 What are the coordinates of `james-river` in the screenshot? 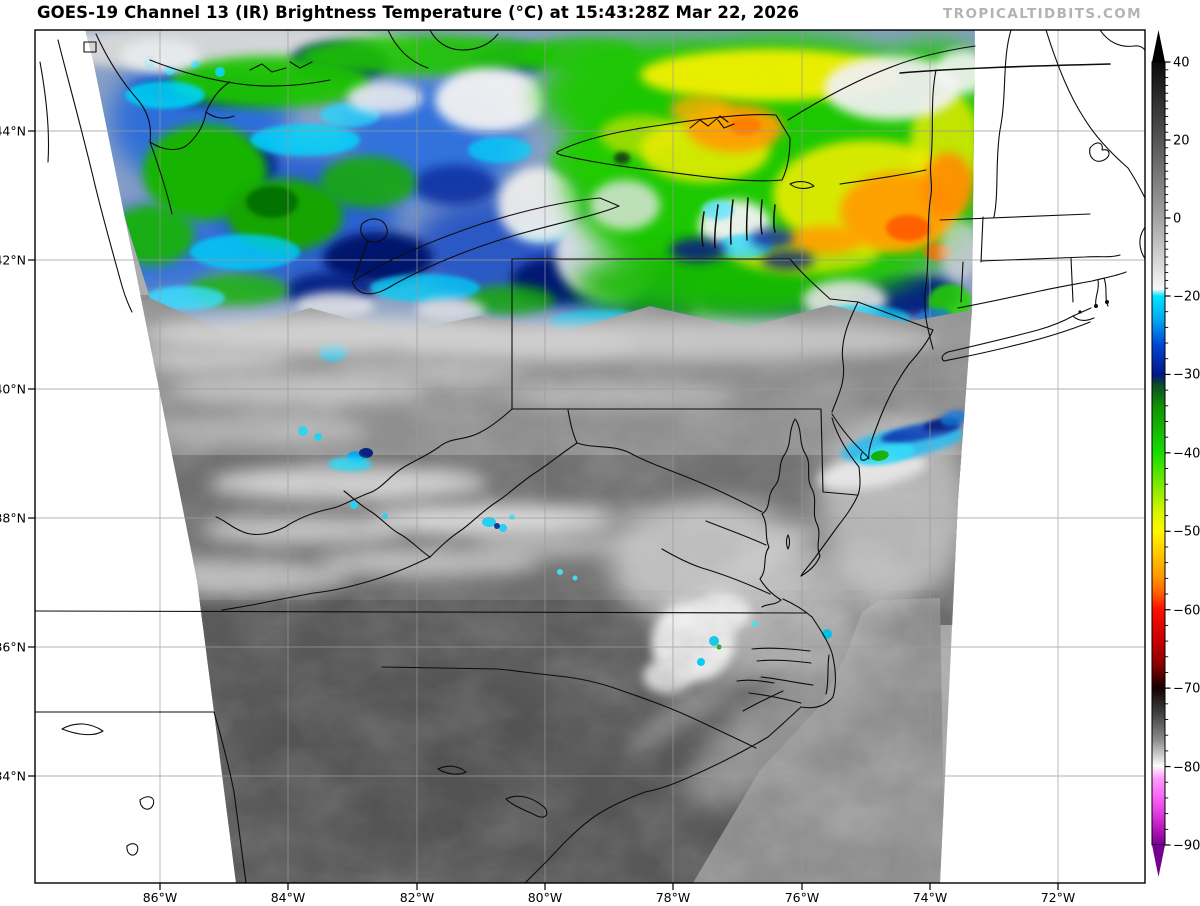 It's located at (716, 571).